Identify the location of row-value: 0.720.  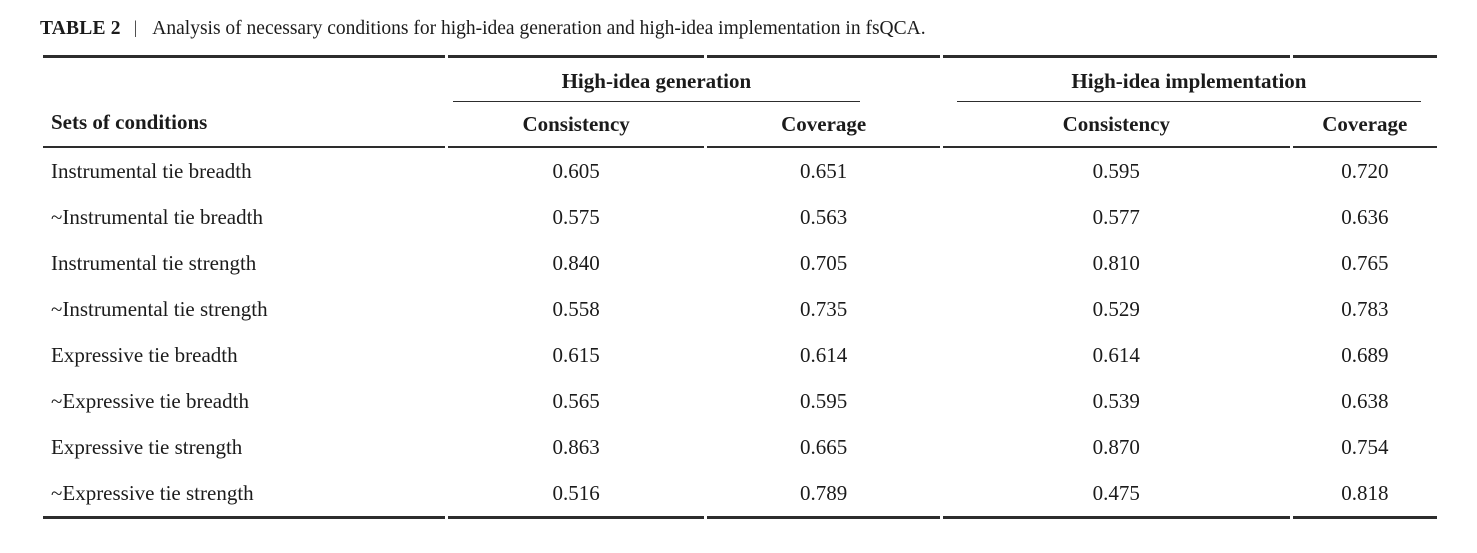
(1365, 170).